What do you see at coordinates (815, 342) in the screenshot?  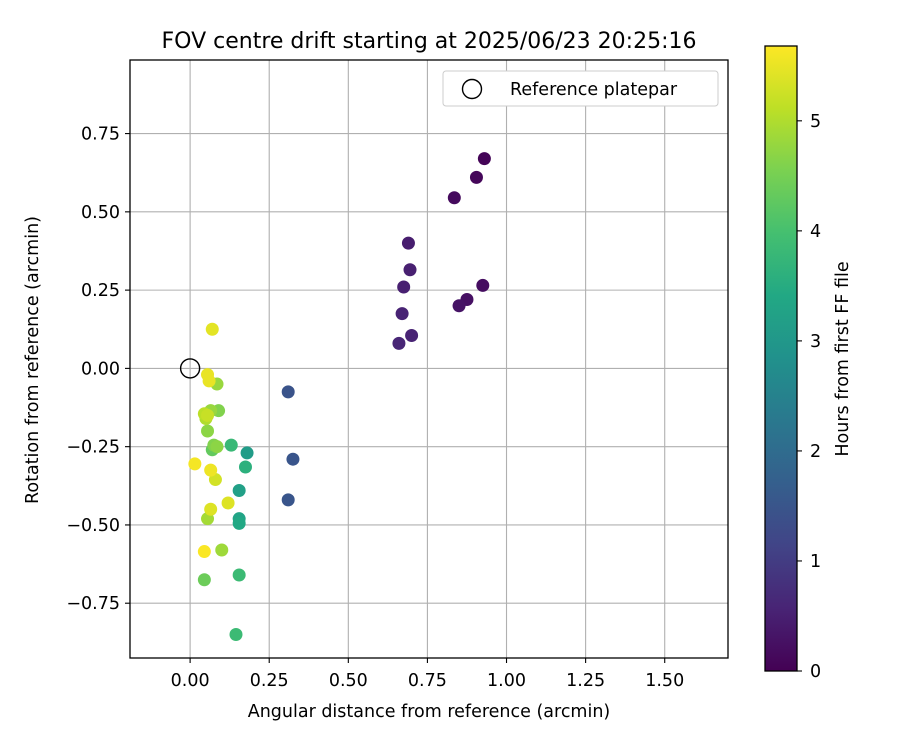 I see `colorbar-tick-label: 3` at bounding box center [815, 342].